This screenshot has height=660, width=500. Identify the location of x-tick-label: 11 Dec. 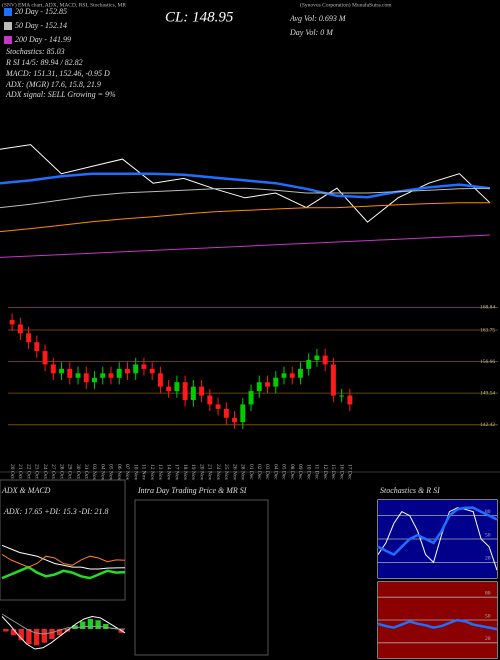
(317, 472).